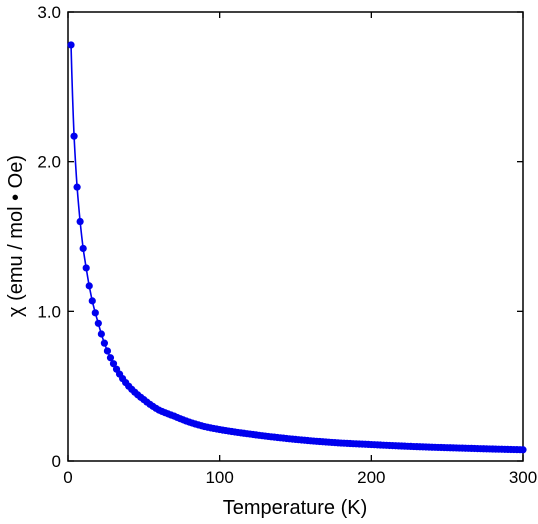  Describe the element at coordinates (295, 508) in the screenshot. I see `x-axis-title: Temperature (K)` at that location.